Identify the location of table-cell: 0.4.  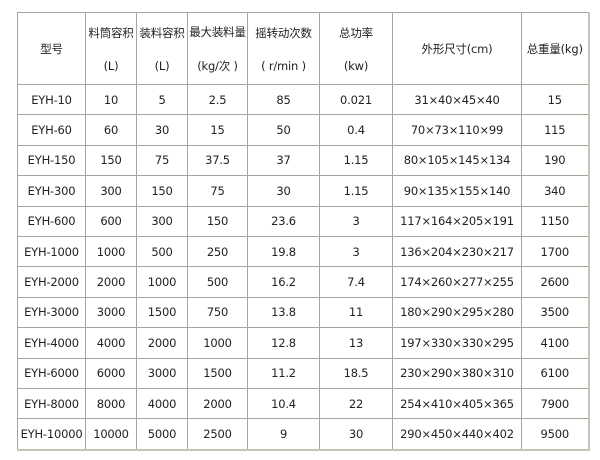
(356, 130).